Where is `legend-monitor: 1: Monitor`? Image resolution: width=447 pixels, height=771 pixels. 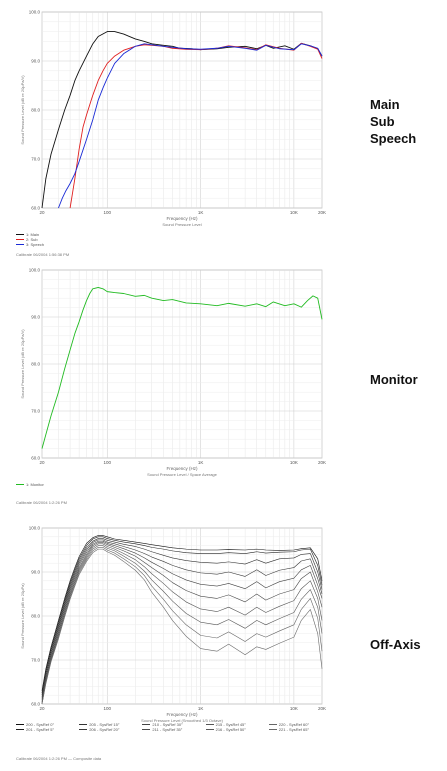
legend-monitor: 1: Monitor is located at coordinates (174, 484).